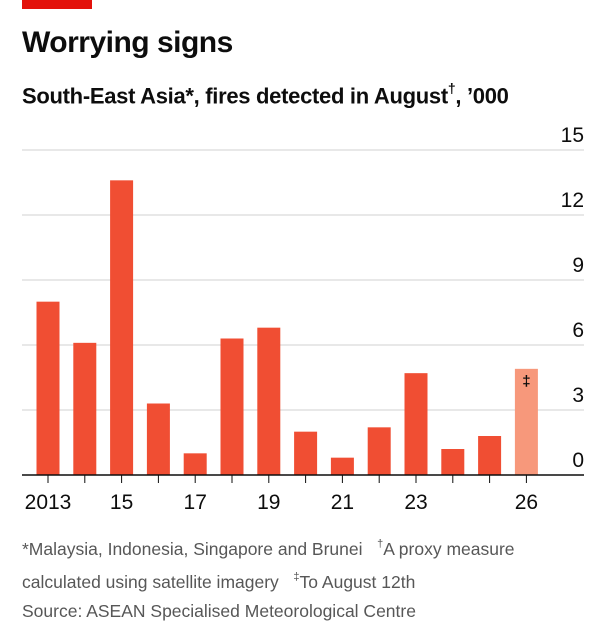 The image size is (608, 627). What do you see at coordinates (342, 502) in the screenshot?
I see `x-tick-label: 21` at bounding box center [342, 502].